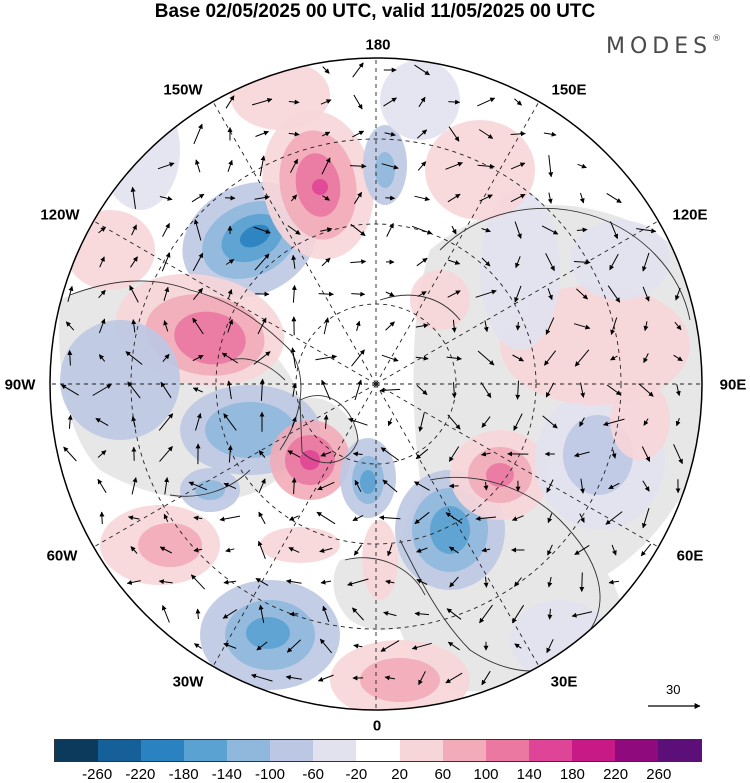 The width and height of the screenshot is (750, 783). I want to click on lon-label-150e: 150E, so click(569, 90).